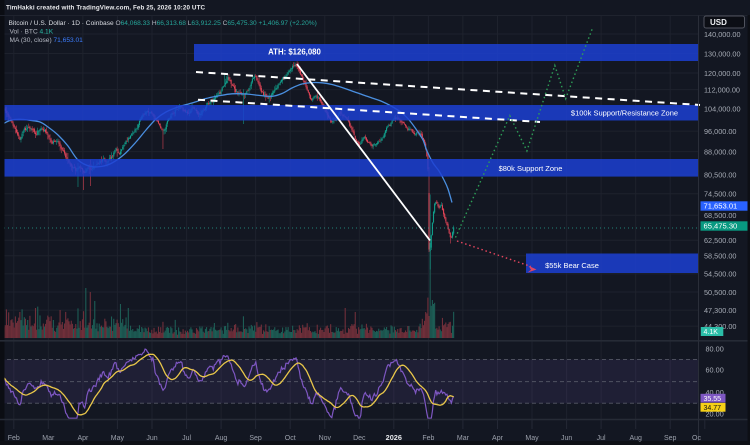  What do you see at coordinates (290, 438) in the screenshot?
I see `svg-text: Oct` at bounding box center [290, 438].